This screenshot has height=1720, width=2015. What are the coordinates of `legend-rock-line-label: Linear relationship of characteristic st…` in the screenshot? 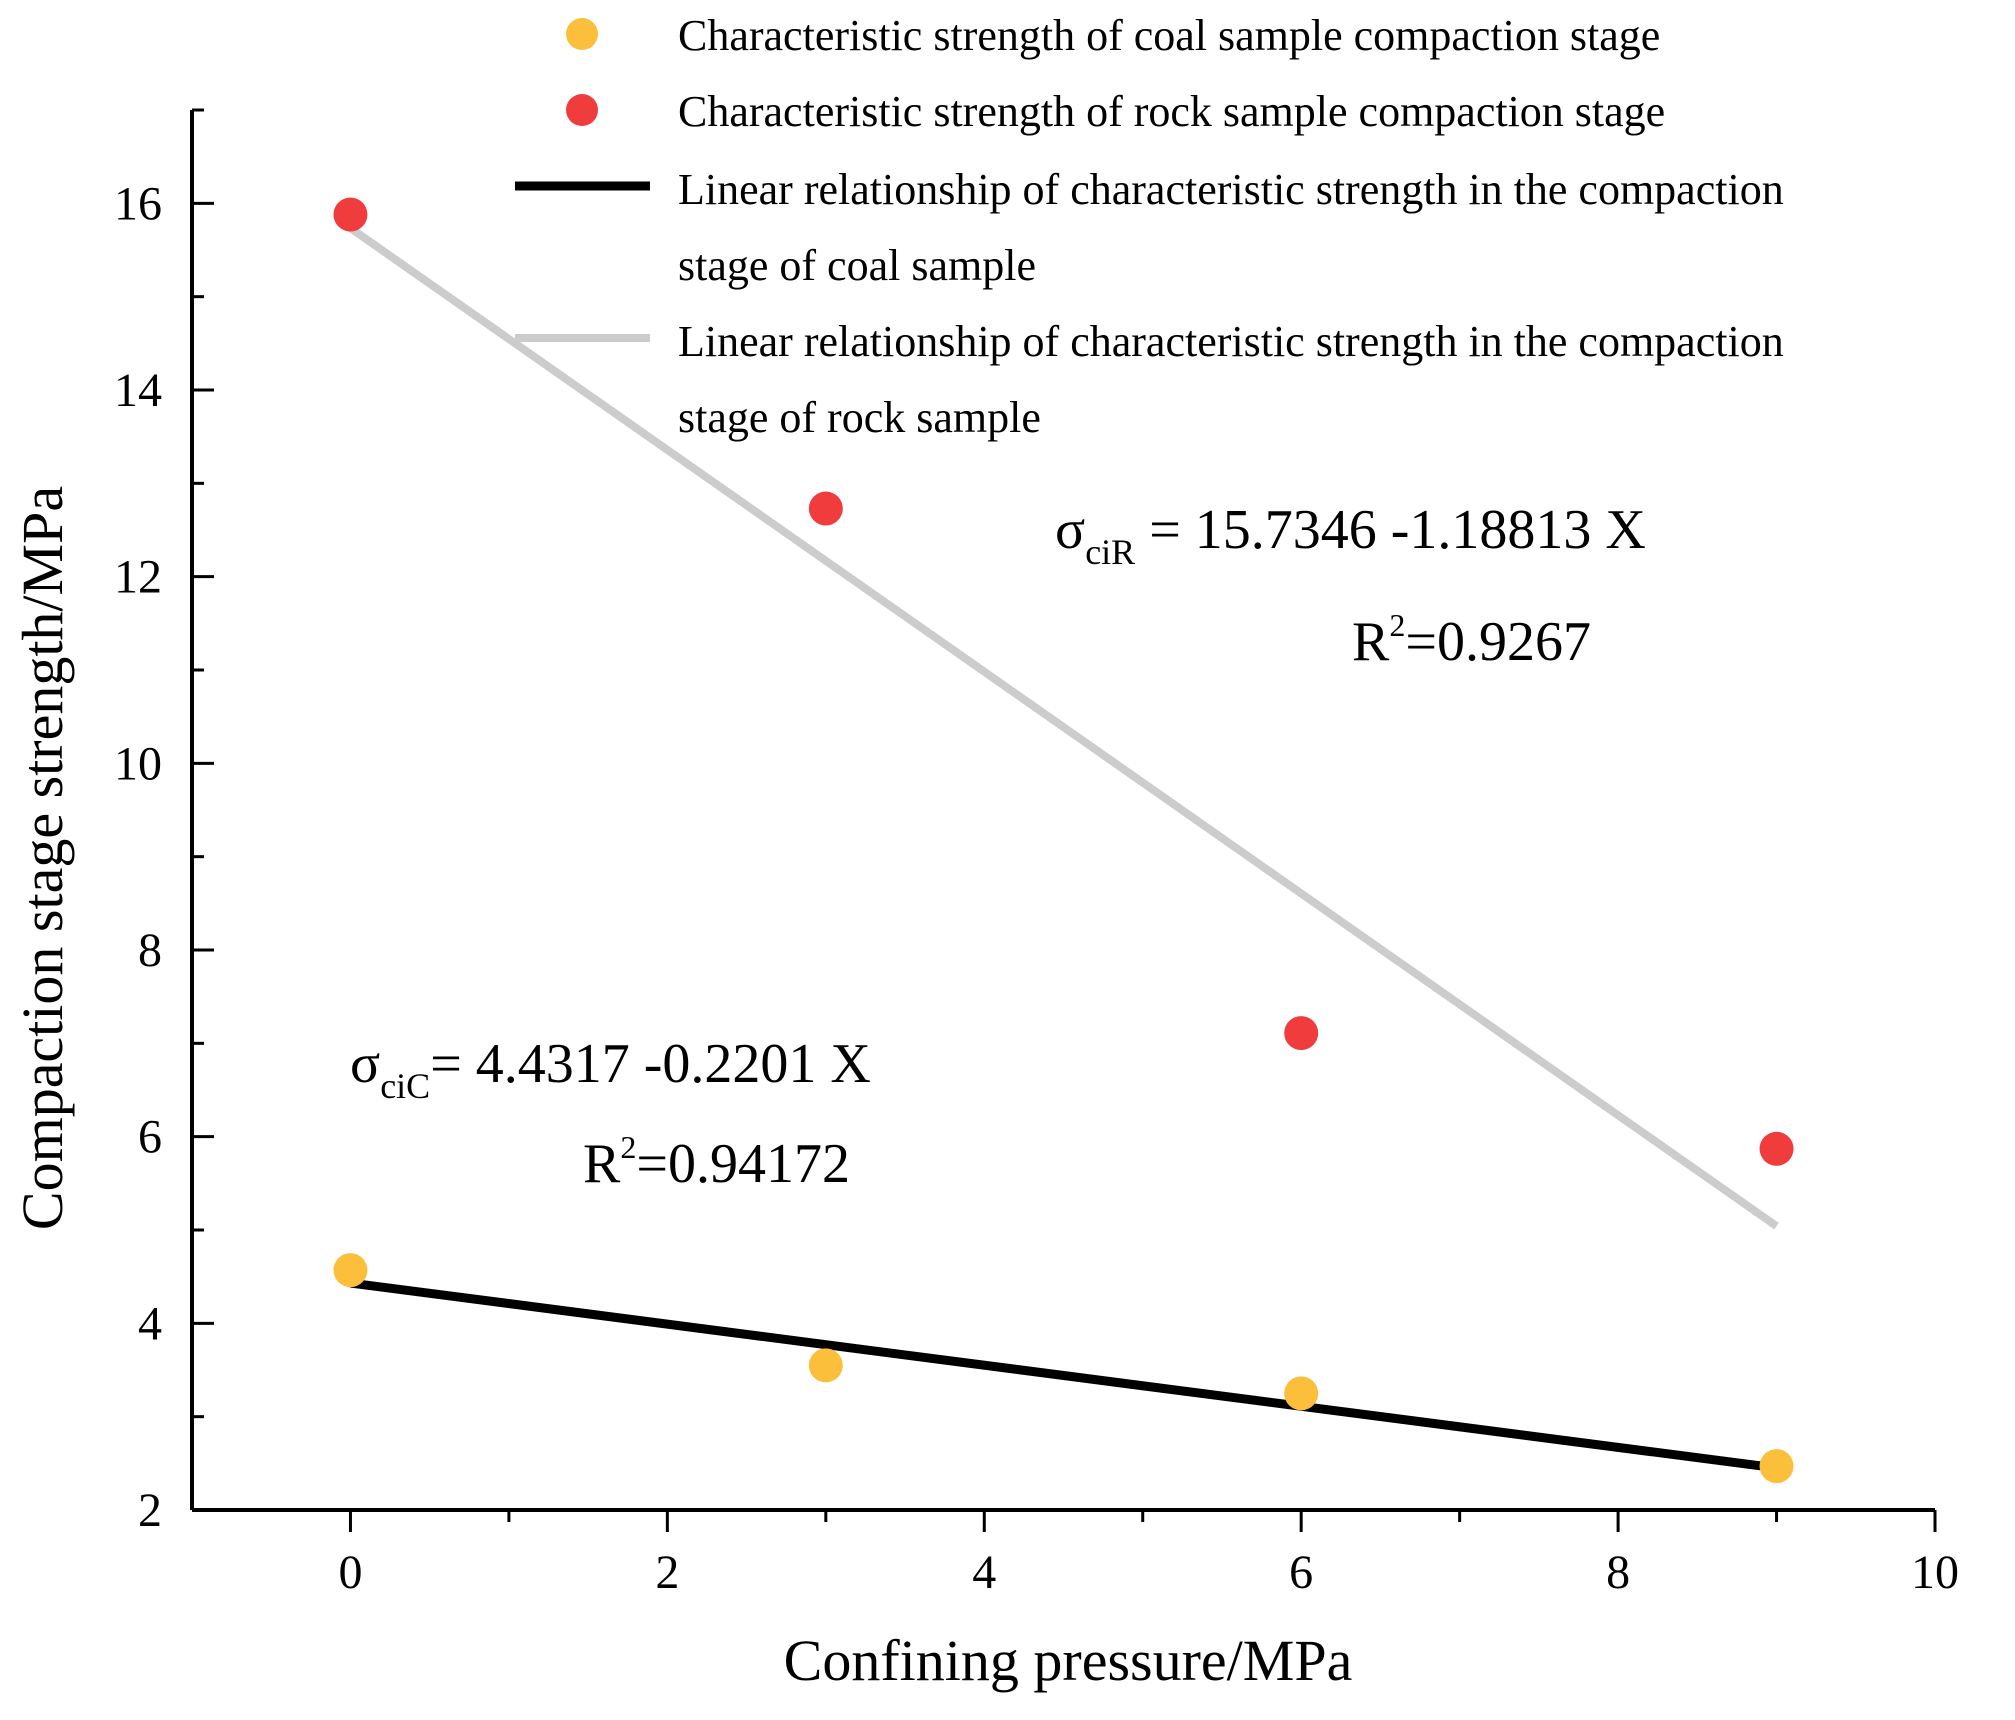 It's located at (1231, 341).